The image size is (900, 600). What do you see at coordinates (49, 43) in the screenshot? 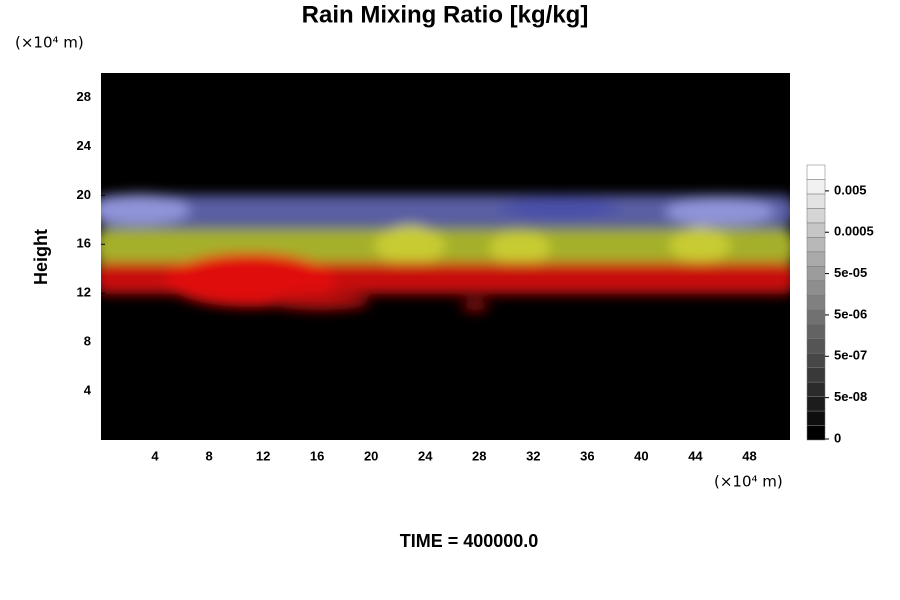
I see `y-unit: (×10⁴ m)` at bounding box center [49, 43].